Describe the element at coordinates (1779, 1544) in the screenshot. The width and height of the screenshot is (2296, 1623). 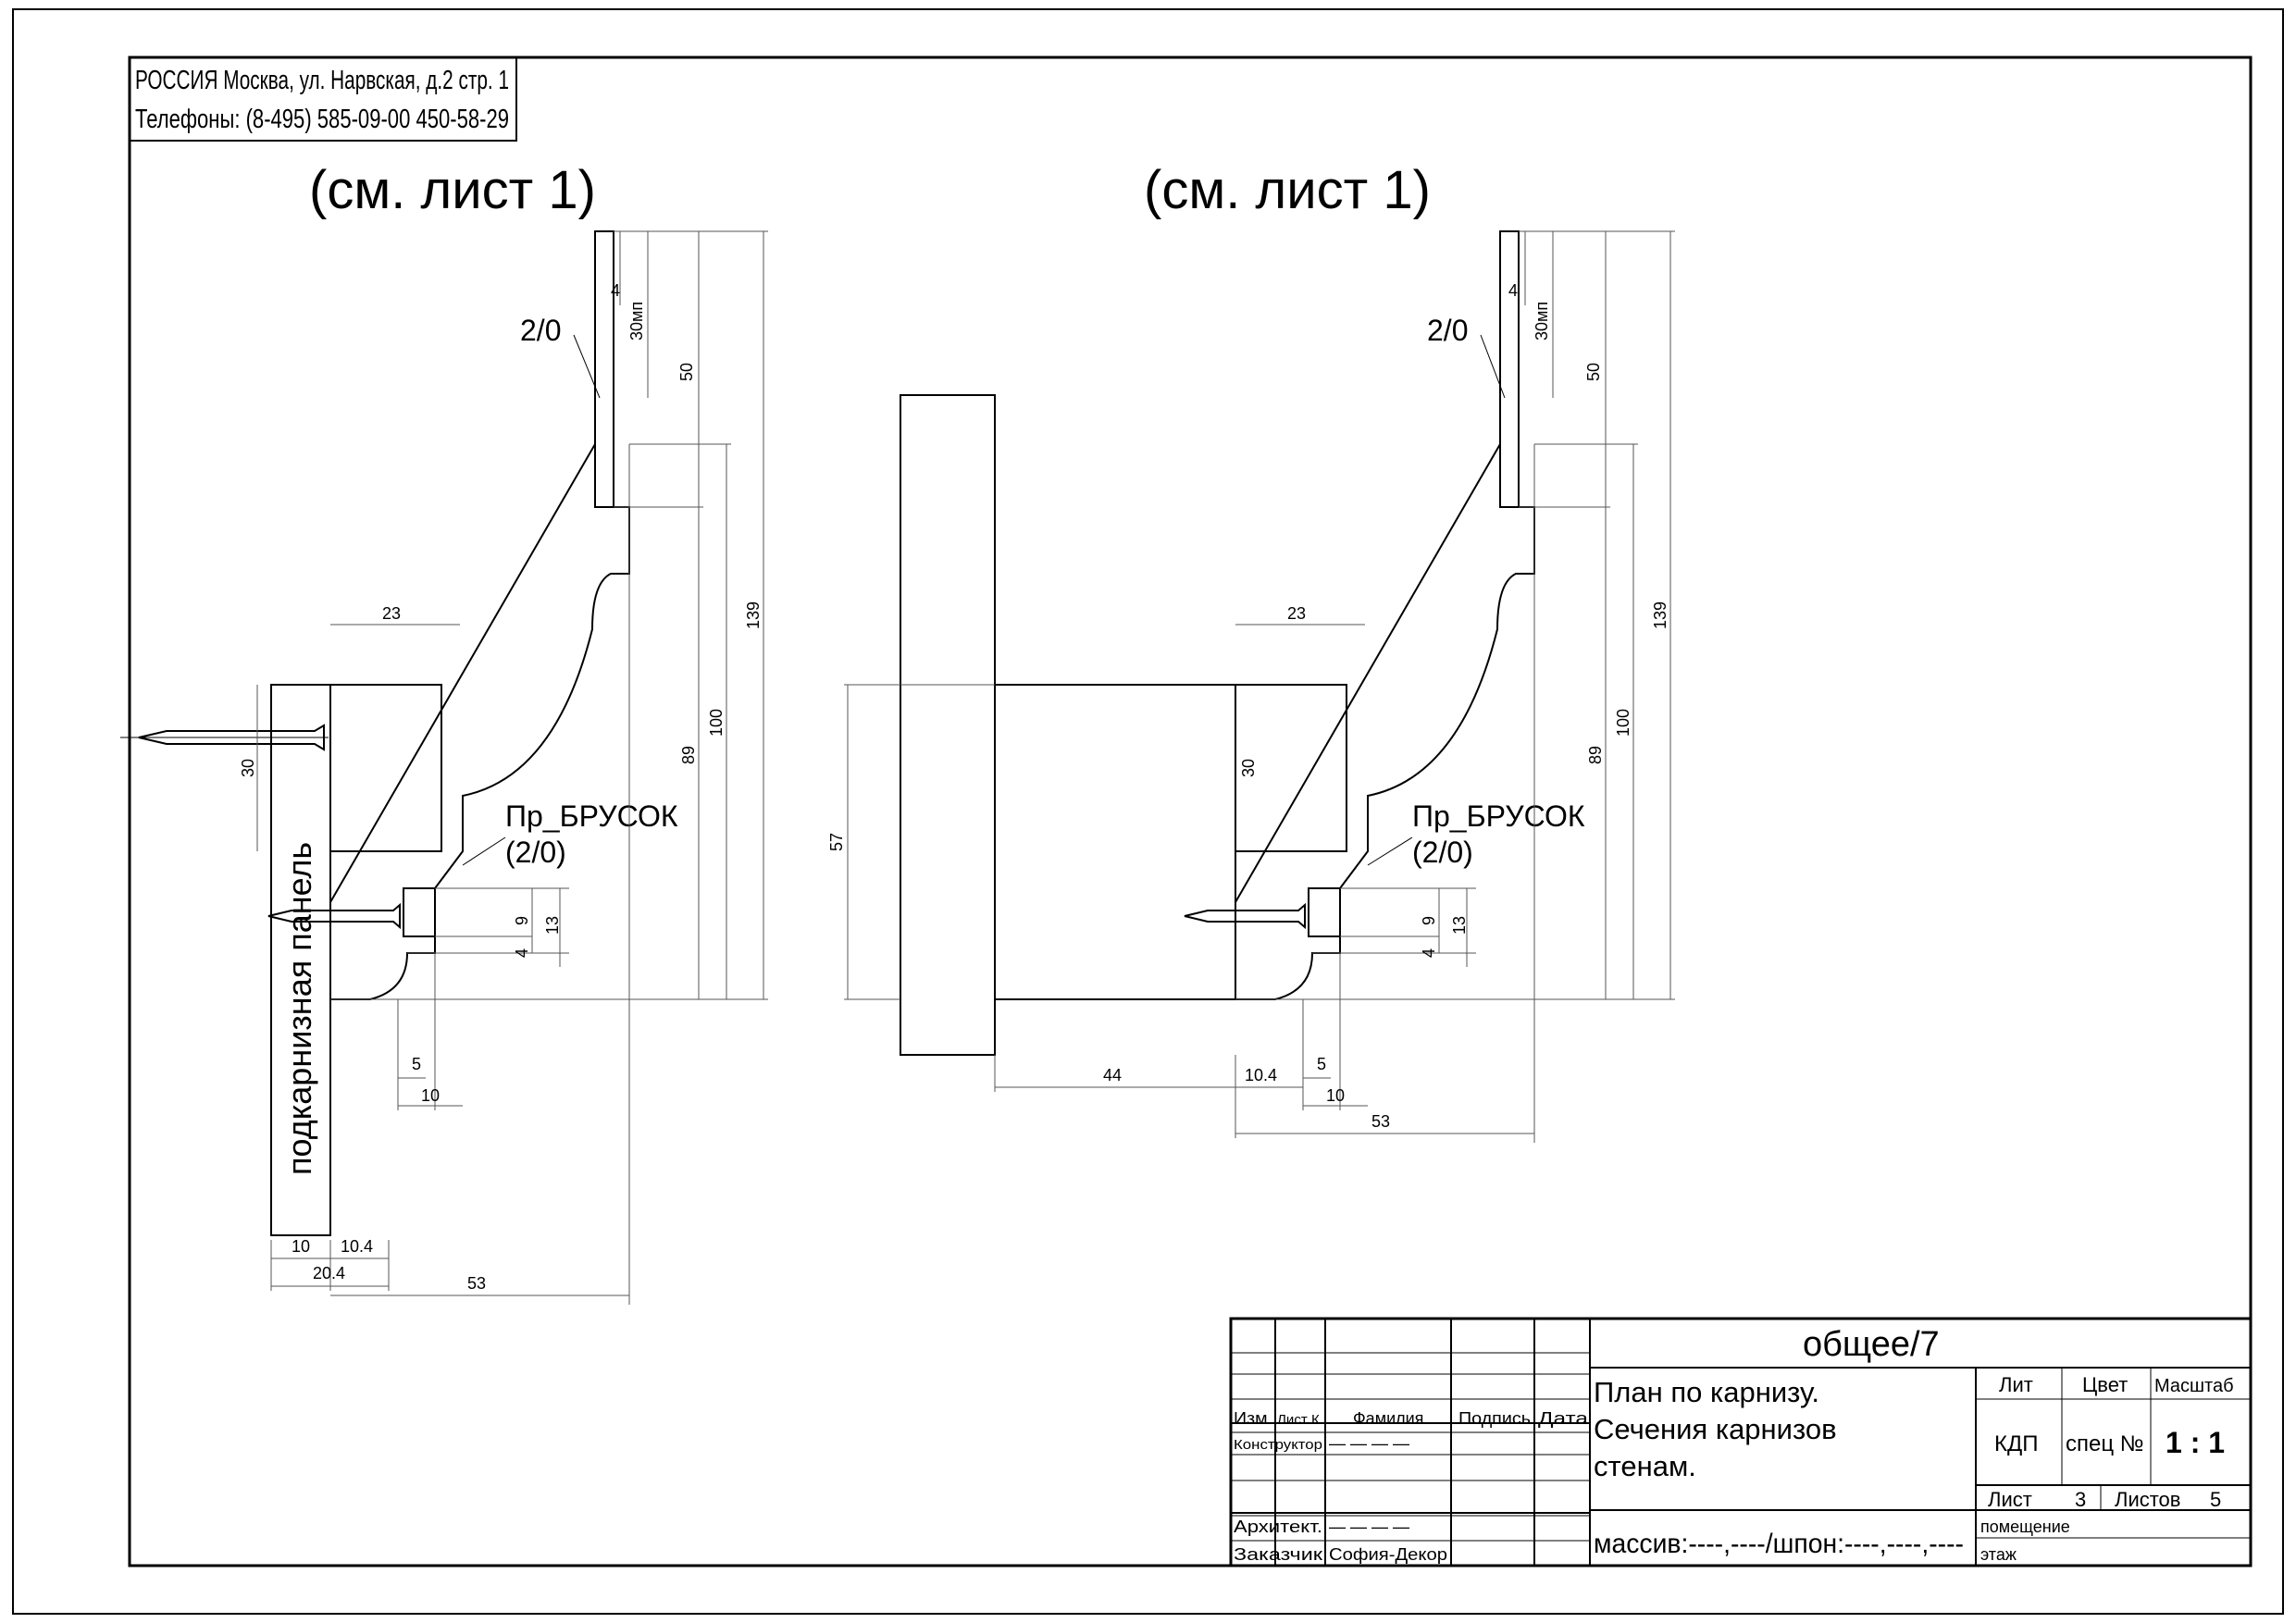
I see `material-line: массив:----,----/шпон:----,----,----` at that location.